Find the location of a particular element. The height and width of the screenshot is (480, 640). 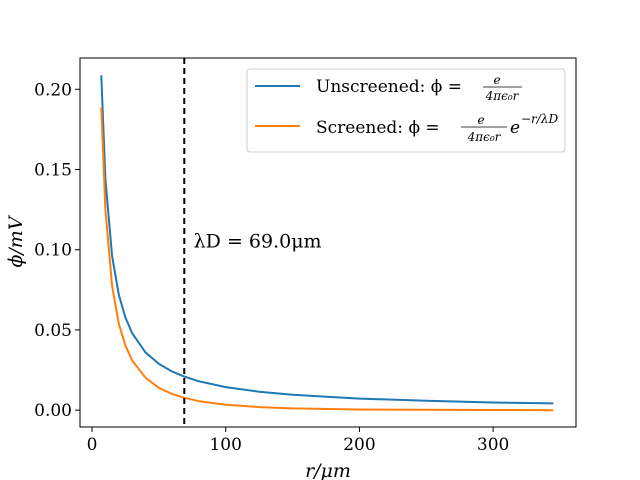

y-tick-label: 0.05 is located at coordinates (53, 331).